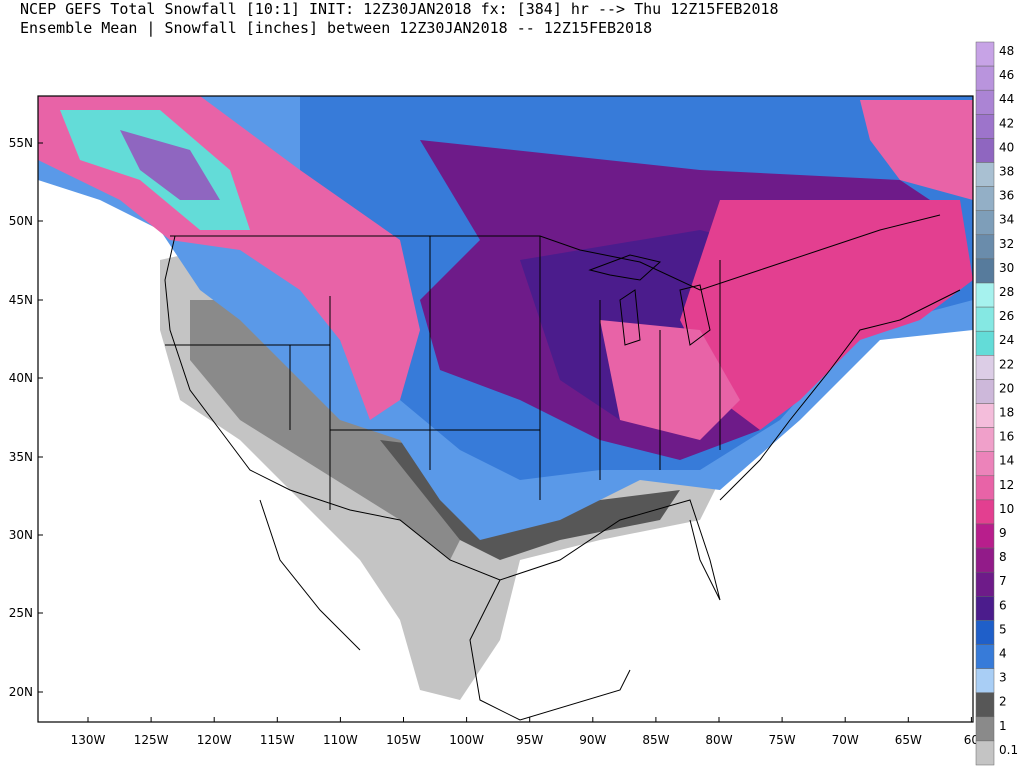  I want to click on lat-label: 25N, so click(21, 613).